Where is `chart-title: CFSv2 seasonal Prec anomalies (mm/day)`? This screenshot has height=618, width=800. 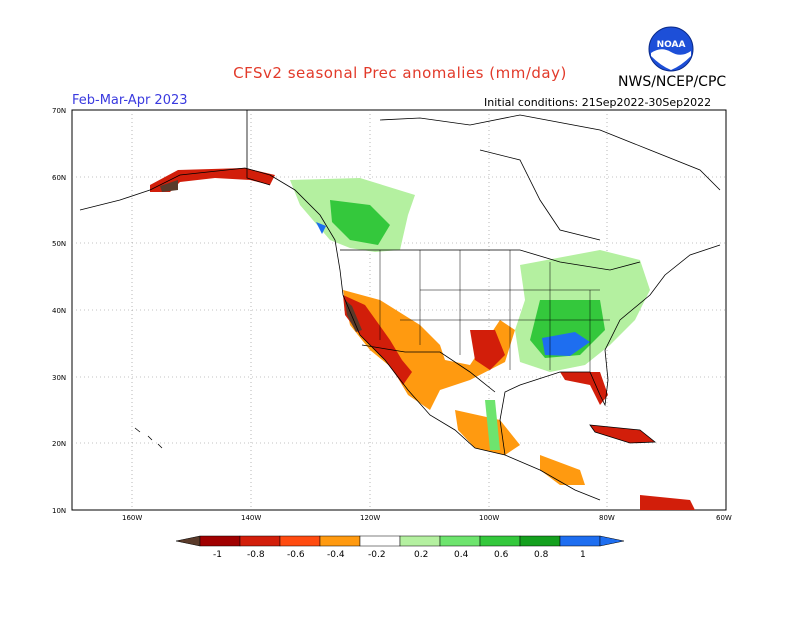
chart-title: CFSv2 seasonal Prec anomalies (mm/day) is located at coordinates (400, 73).